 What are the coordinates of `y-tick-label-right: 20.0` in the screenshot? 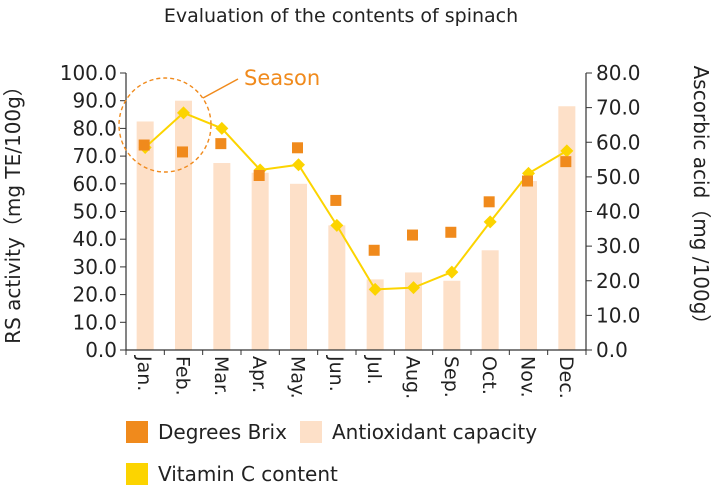 It's located at (618, 281).